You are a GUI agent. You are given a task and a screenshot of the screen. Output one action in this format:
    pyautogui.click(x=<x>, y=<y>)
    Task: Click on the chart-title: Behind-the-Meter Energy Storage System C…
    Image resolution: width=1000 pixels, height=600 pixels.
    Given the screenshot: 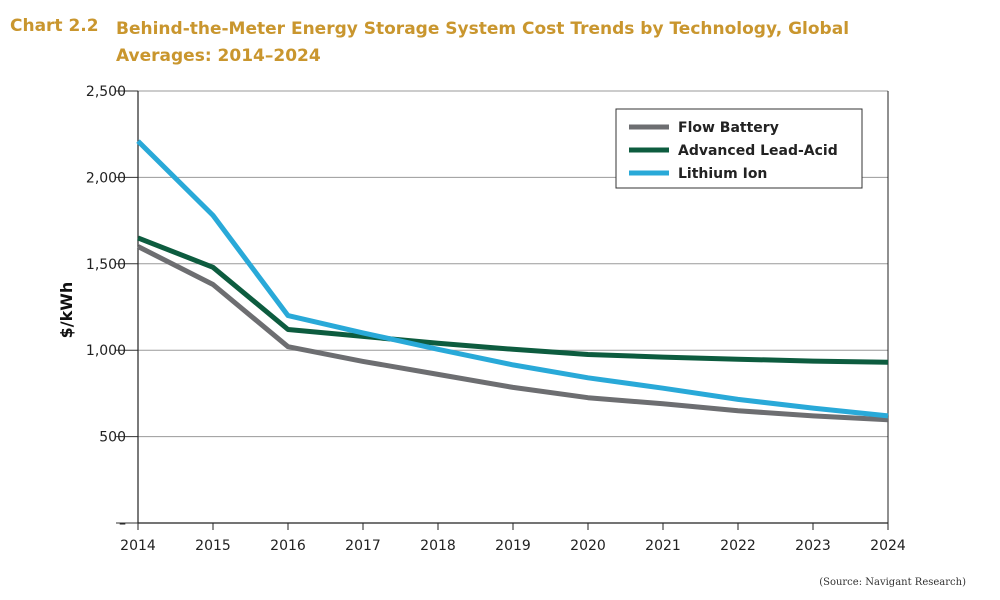 What is the action you would take?
    pyautogui.click(x=483, y=42)
    